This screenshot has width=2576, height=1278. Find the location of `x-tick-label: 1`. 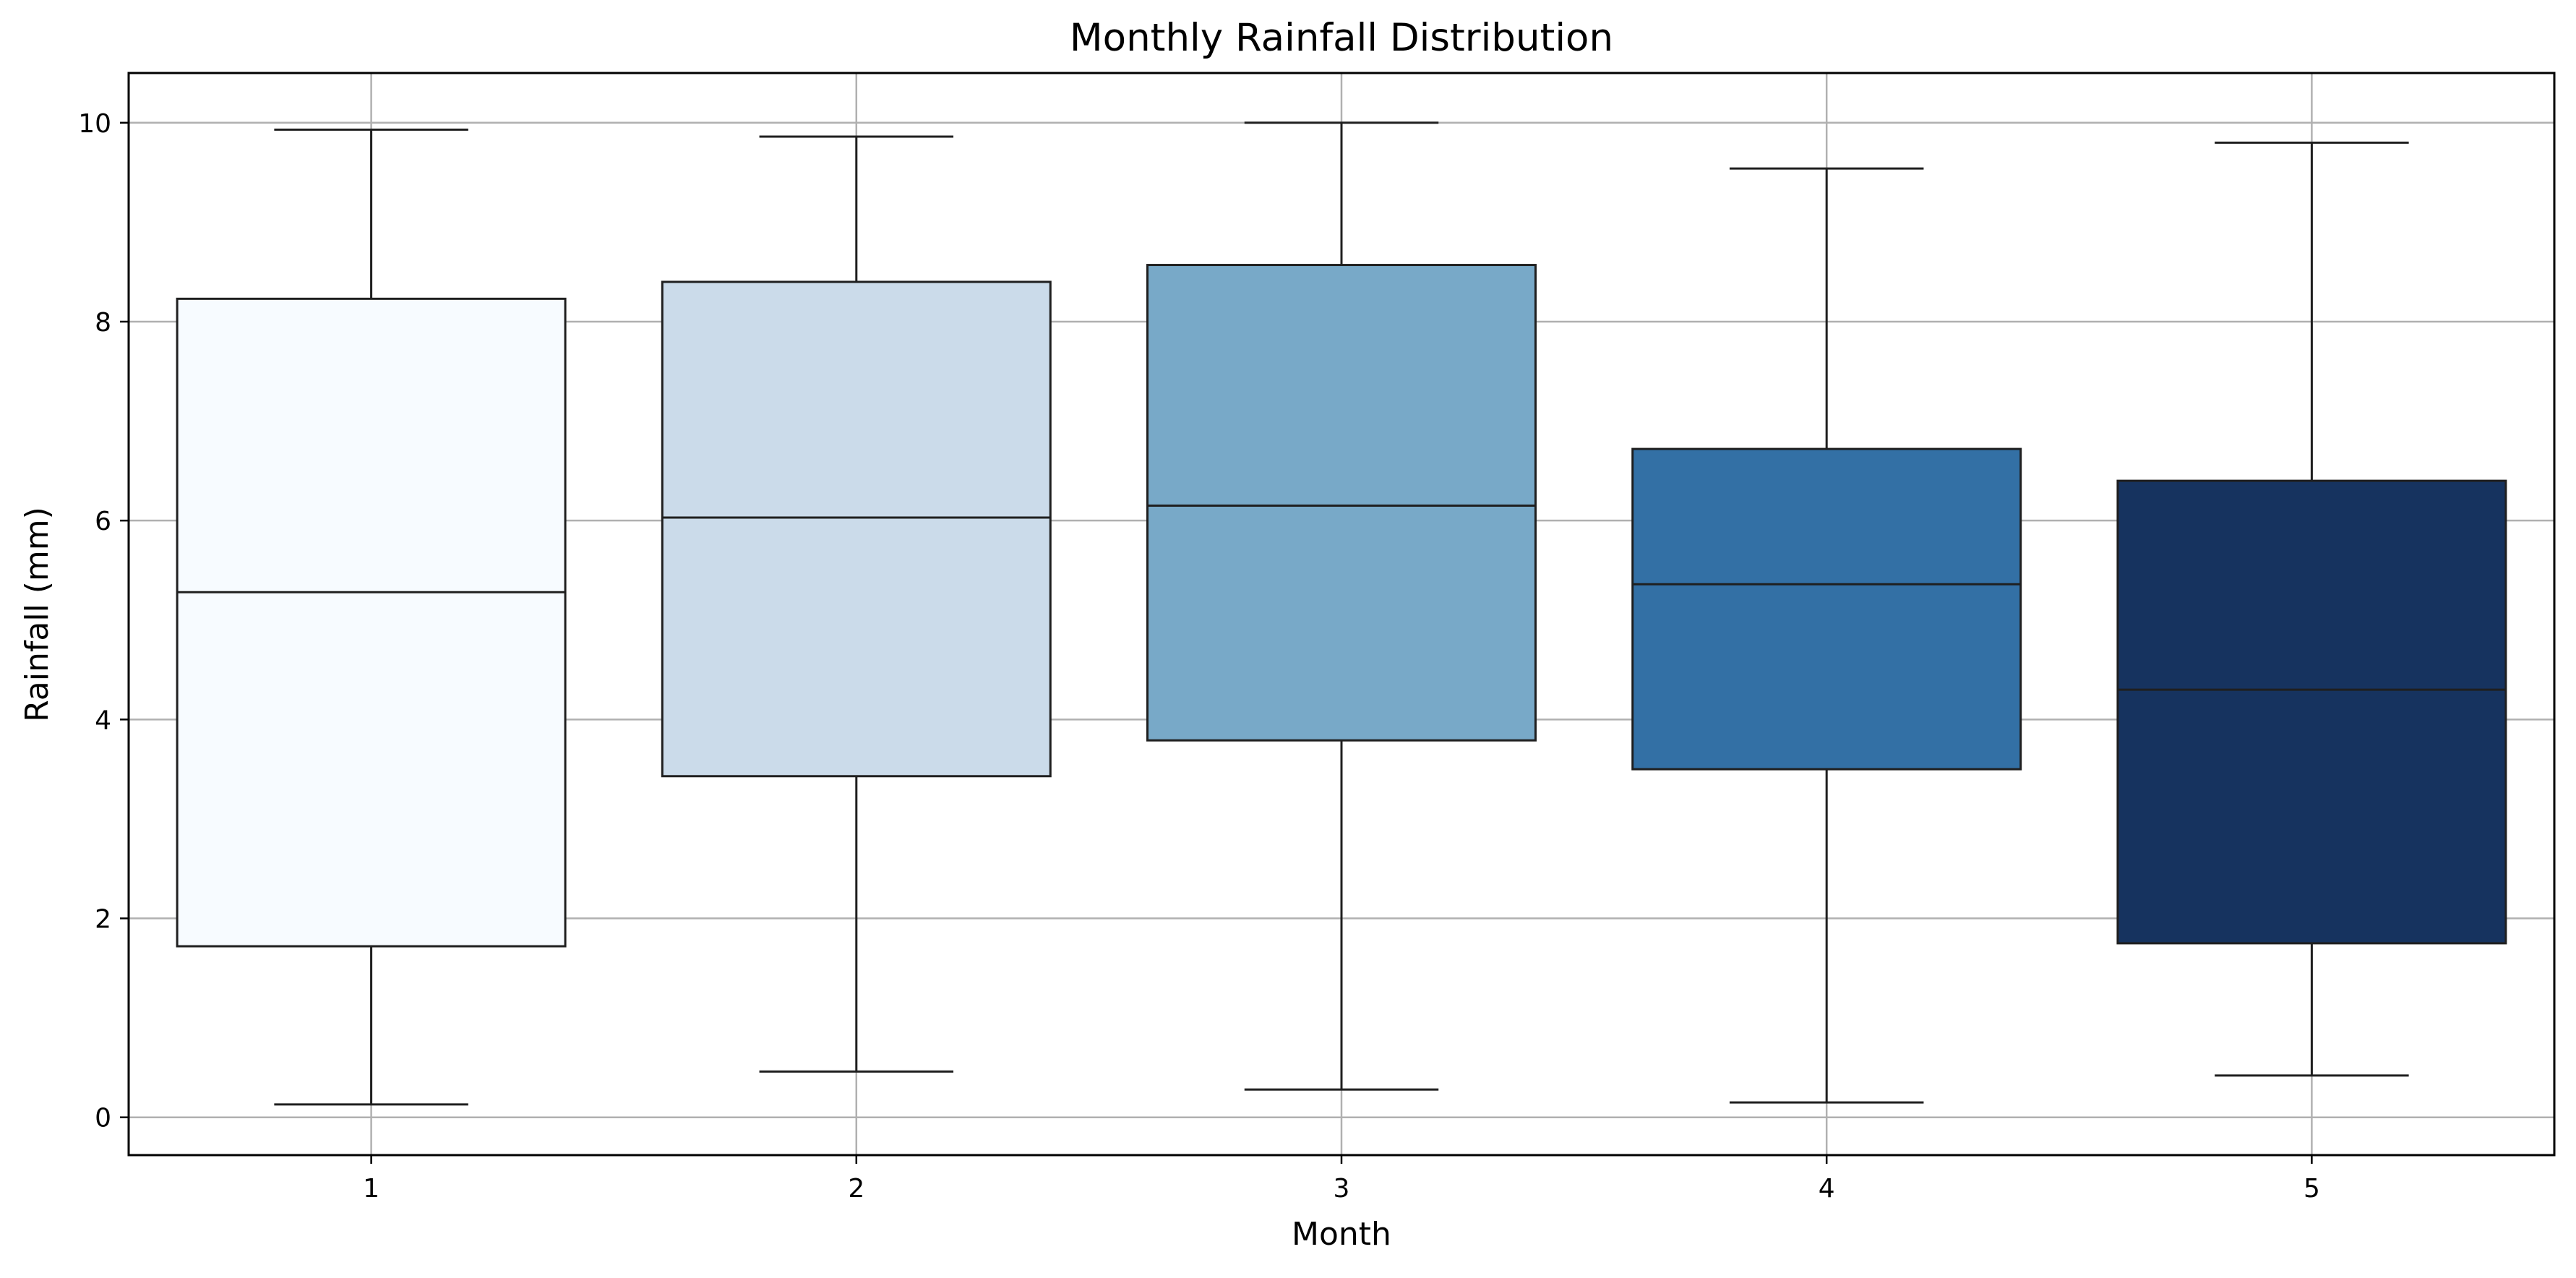

x-tick-label: 1 is located at coordinates (371, 1189).